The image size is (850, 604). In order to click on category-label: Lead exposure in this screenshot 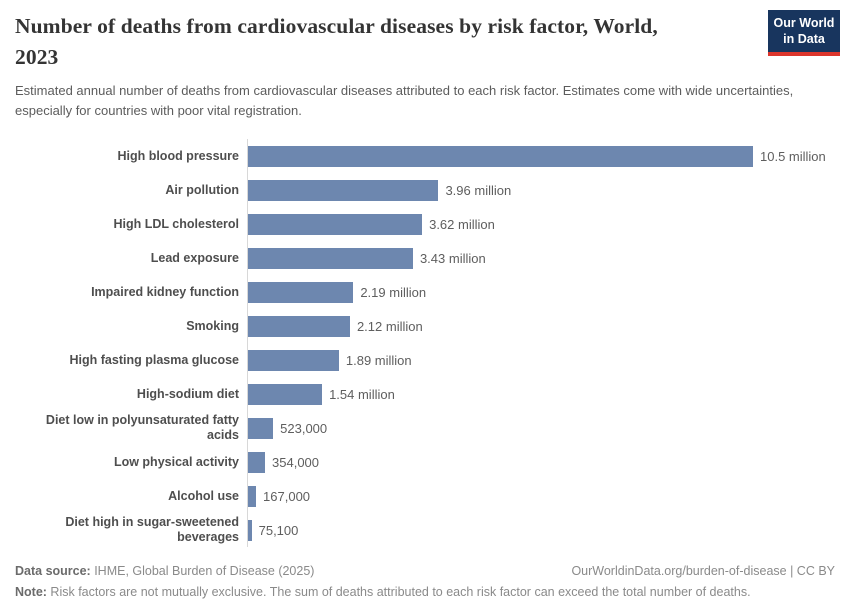, I will do `click(194, 257)`.